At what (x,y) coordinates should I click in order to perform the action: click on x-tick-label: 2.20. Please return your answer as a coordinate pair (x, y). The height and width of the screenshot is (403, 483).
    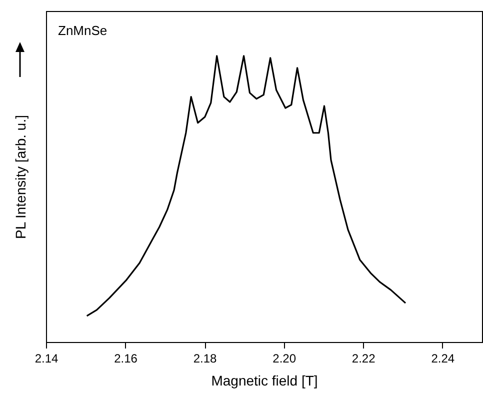
    Looking at the image, I should click on (284, 359).